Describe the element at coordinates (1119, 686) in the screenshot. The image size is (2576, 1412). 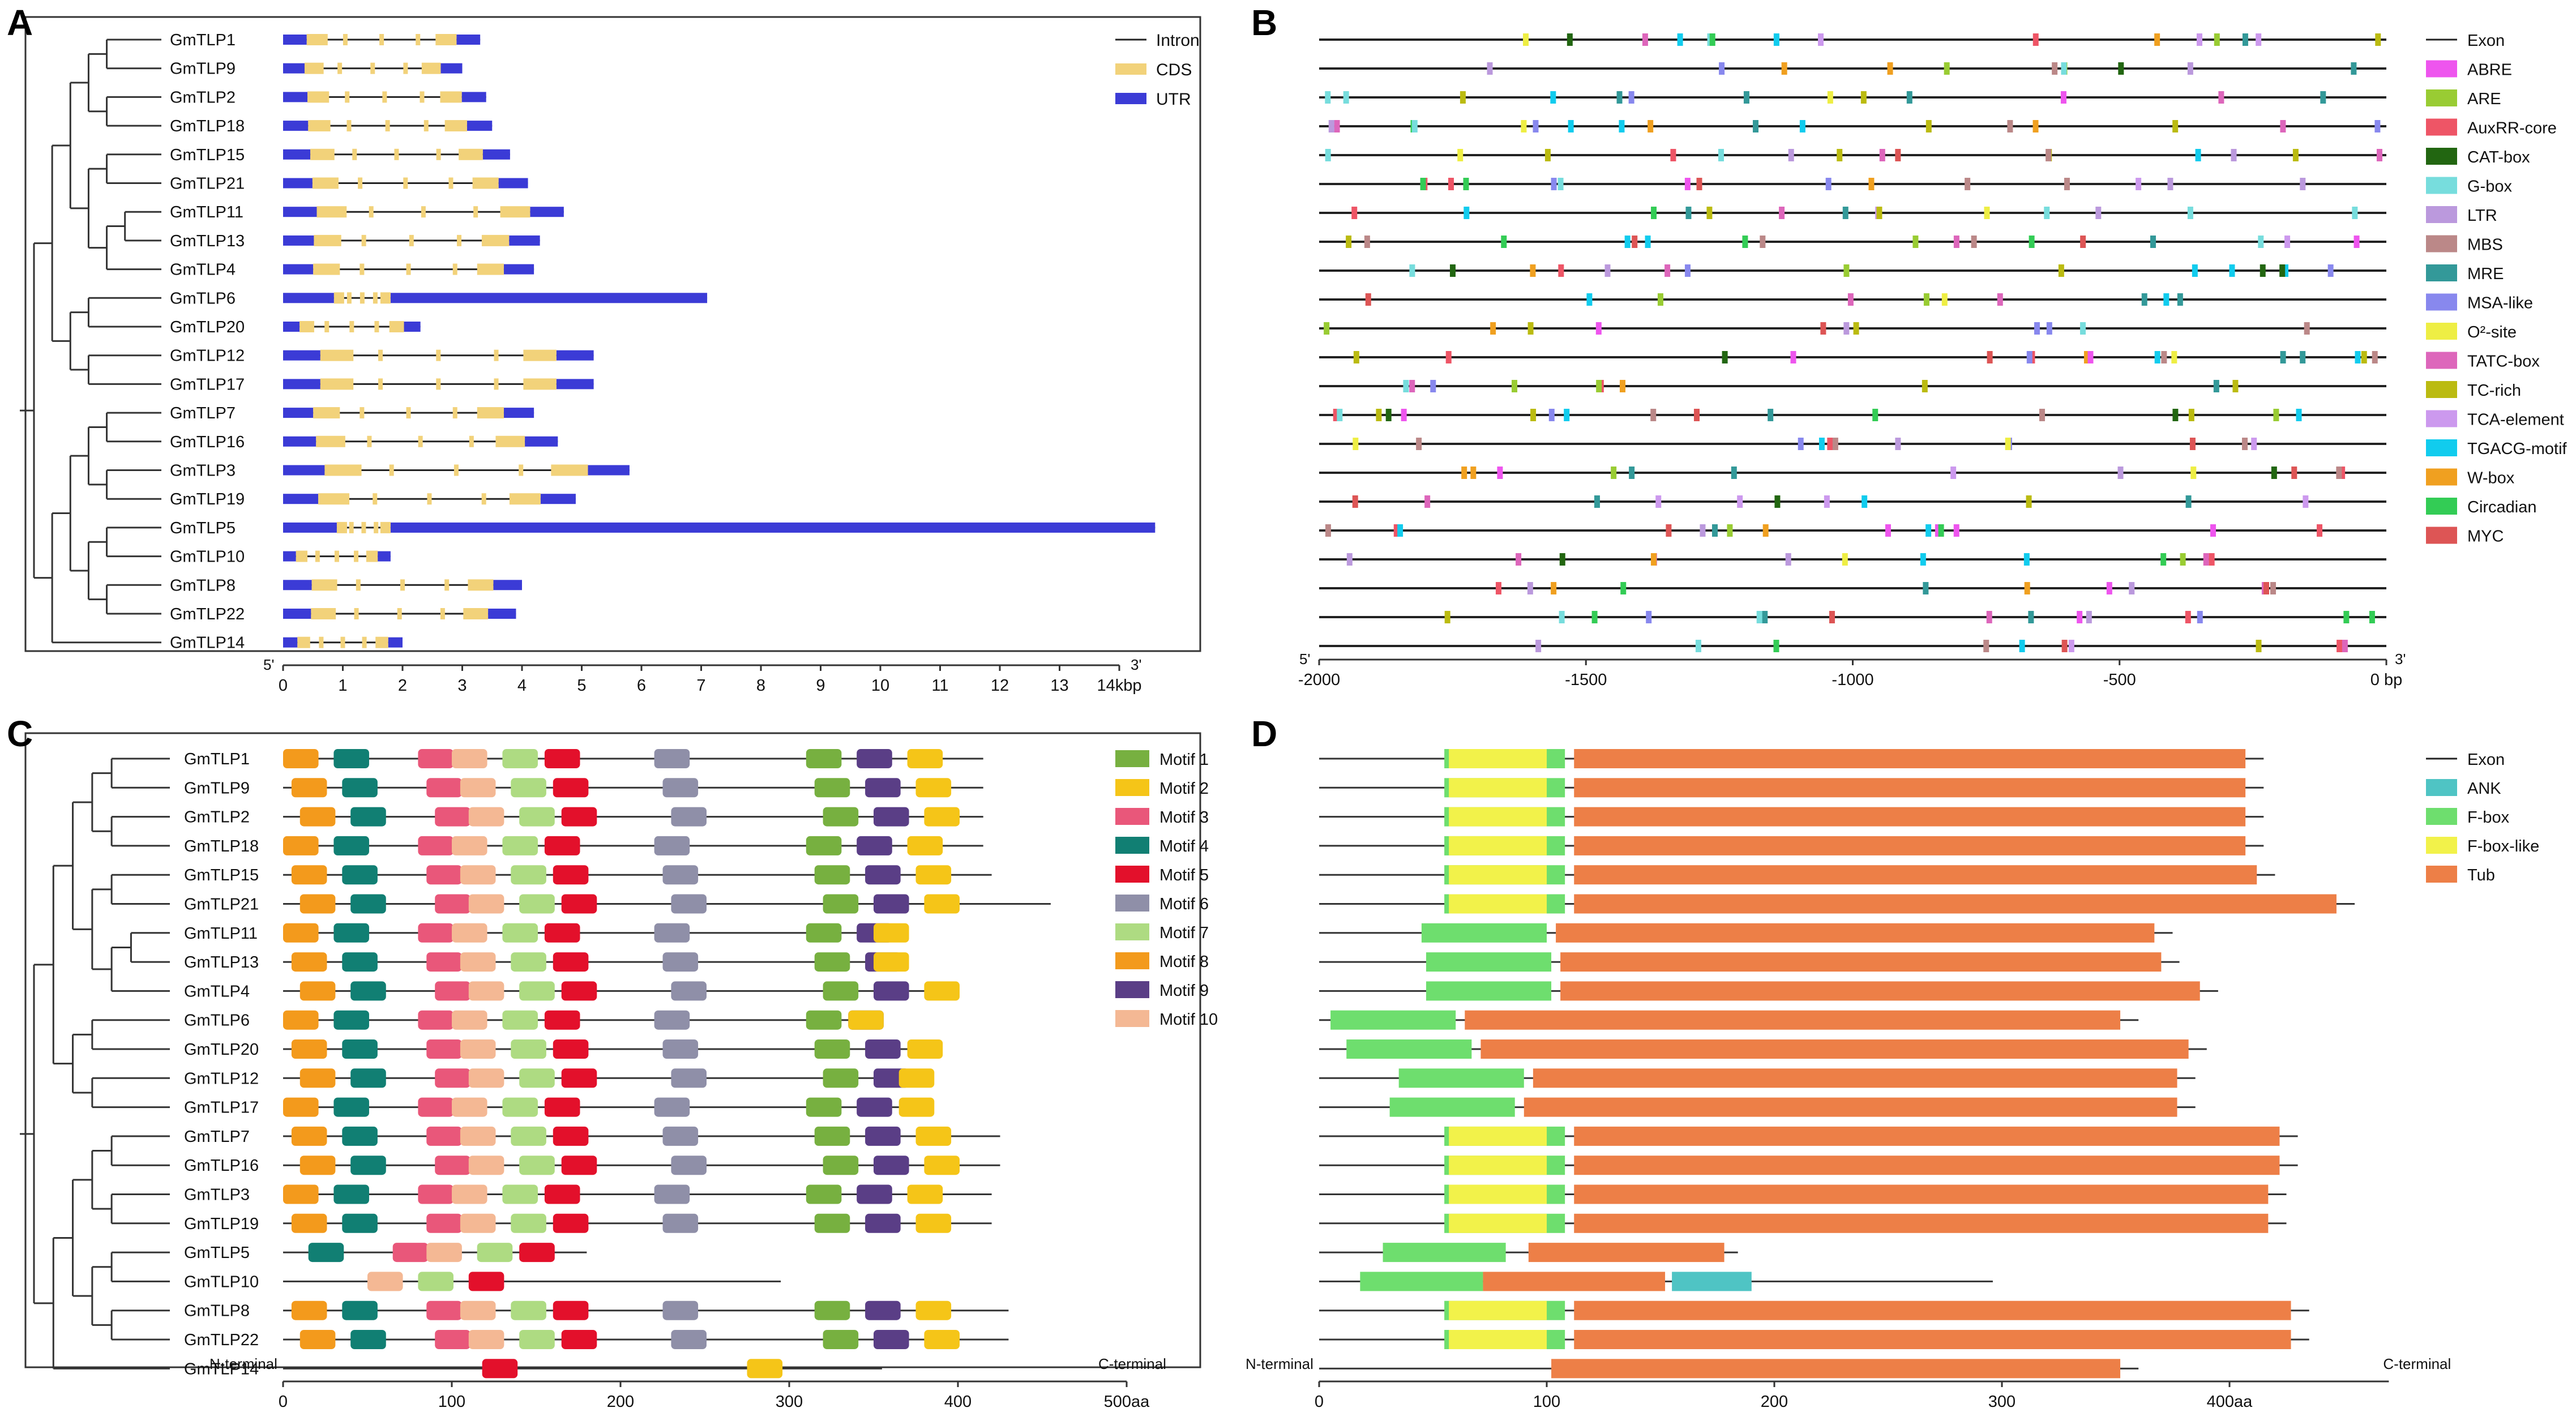
I see `x-tick-label: 14kbp` at that location.